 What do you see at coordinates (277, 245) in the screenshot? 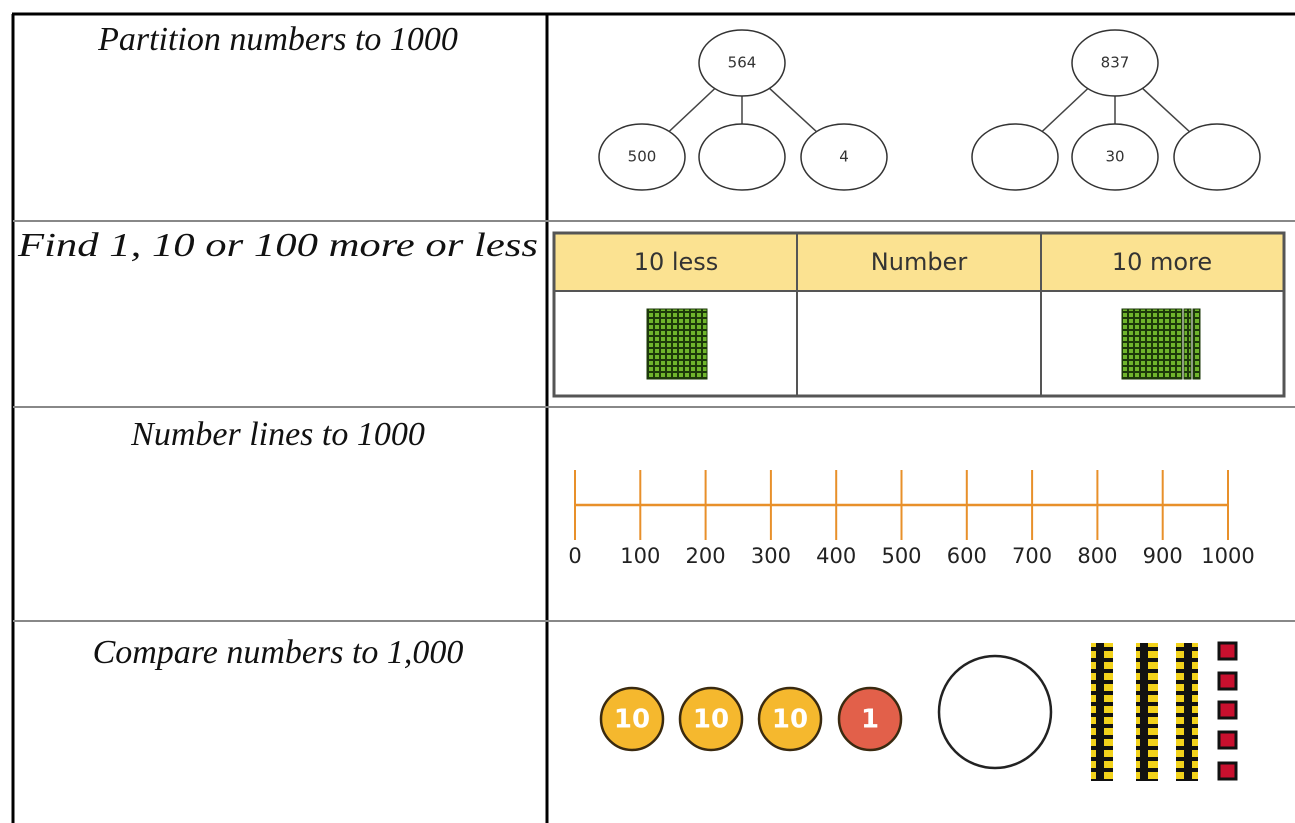
I see `row-label: Find 1, 10 or 100 more or less` at bounding box center [277, 245].